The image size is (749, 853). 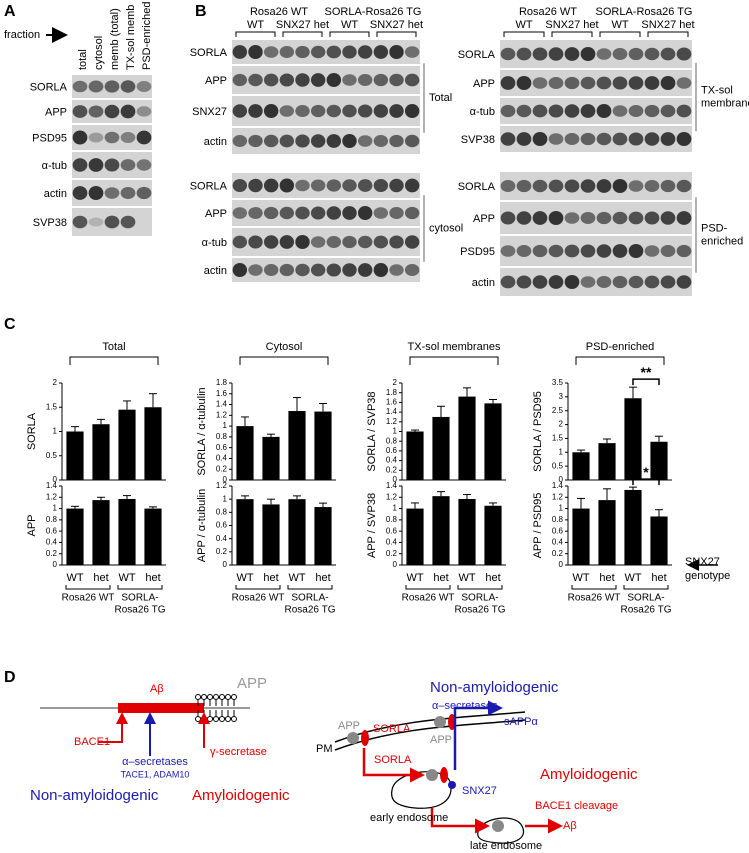 What do you see at coordinates (214, 243) in the screenshot?
I see `blot-row-label: α-tub` at bounding box center [214, 243].